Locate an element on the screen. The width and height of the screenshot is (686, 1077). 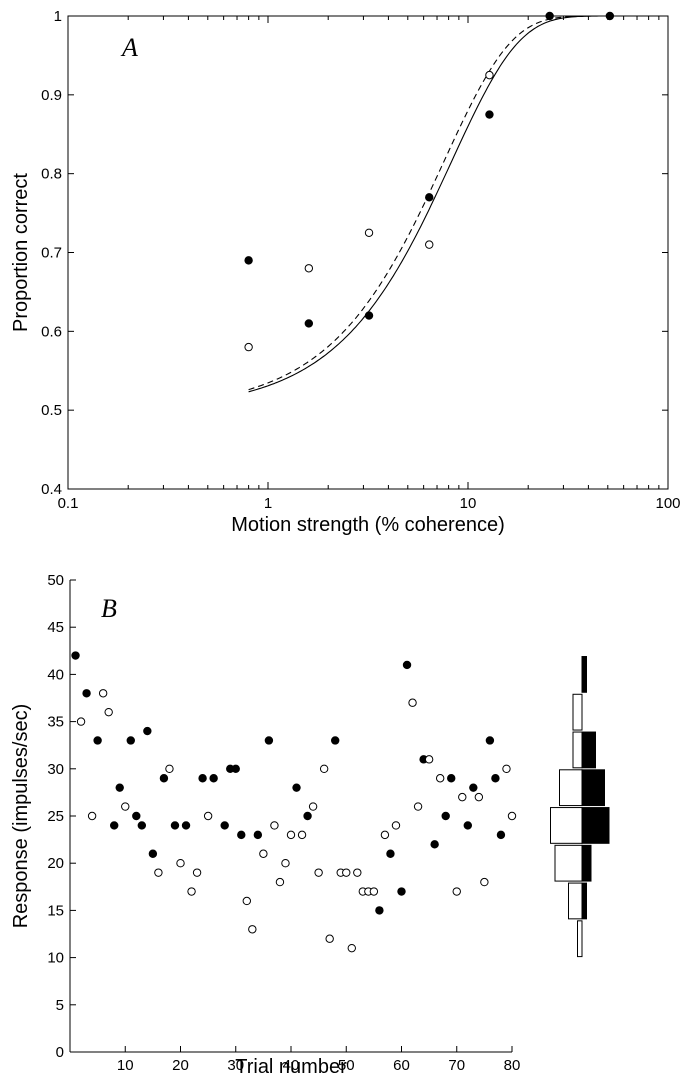
y-tick-label-b: 45 is located at coordinates (55, 627).